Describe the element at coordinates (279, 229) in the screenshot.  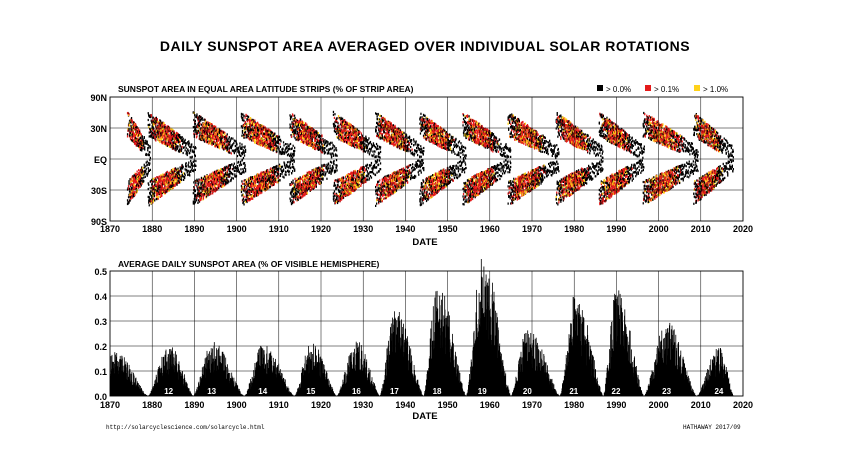
I see `butterfly-x-tick-label: 1910` at that location.